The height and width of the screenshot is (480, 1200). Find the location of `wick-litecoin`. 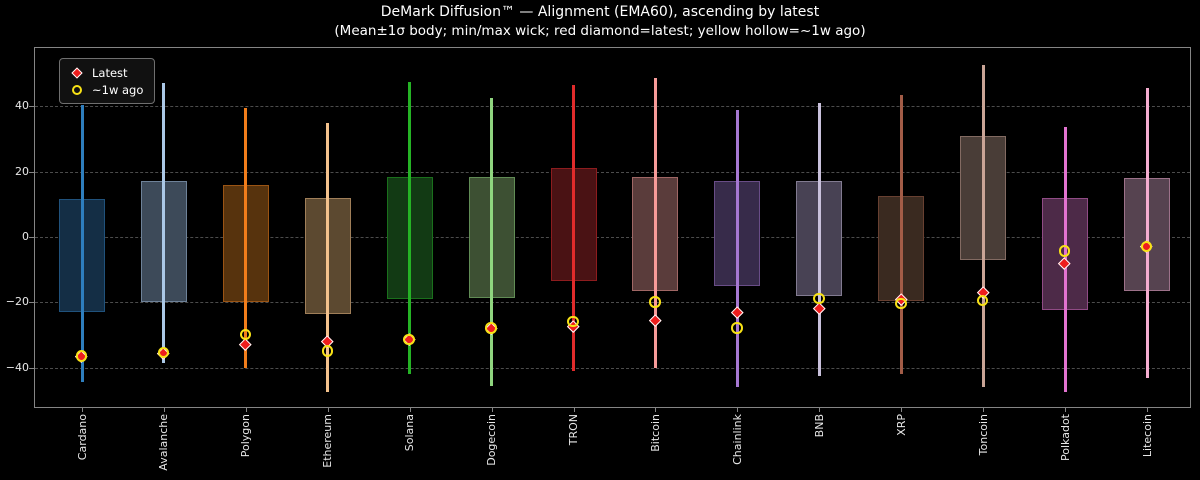

wick-litecoin is located at coordinates (1147, 233).